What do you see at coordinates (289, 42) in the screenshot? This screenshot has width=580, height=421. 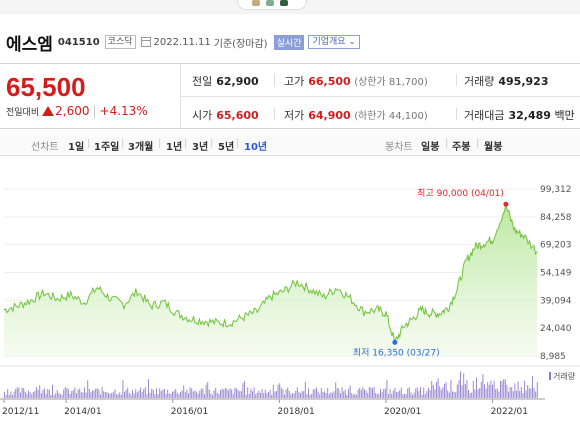 I see `realtime-button: 실시간` at bounding box center [289, 42].